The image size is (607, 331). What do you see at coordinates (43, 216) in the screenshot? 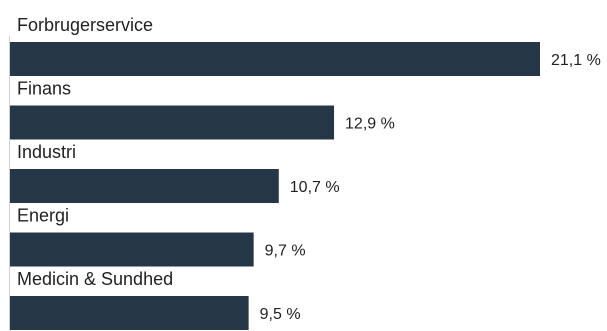
I see `category-label: Energi` at bounding box center [43, 216].